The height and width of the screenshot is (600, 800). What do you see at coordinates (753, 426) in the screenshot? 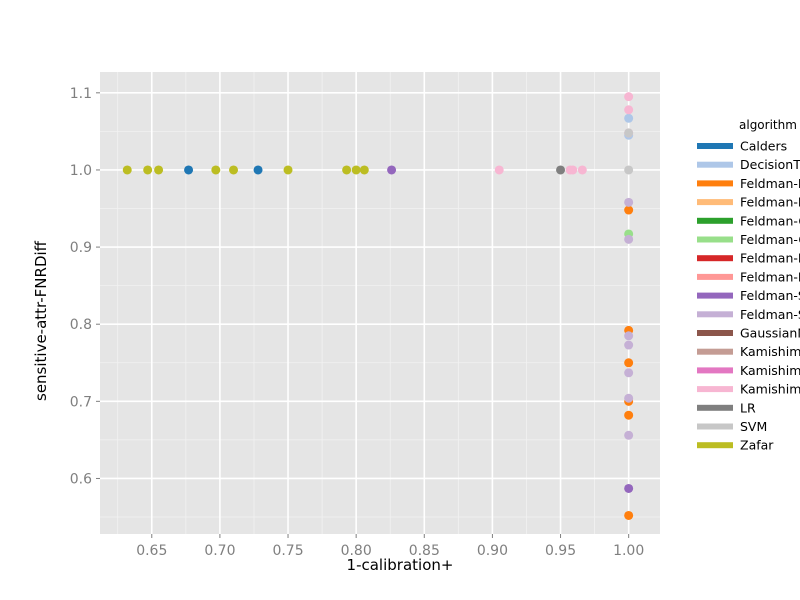
I see `legend-label: SVM` at bounding box center [753, 426].